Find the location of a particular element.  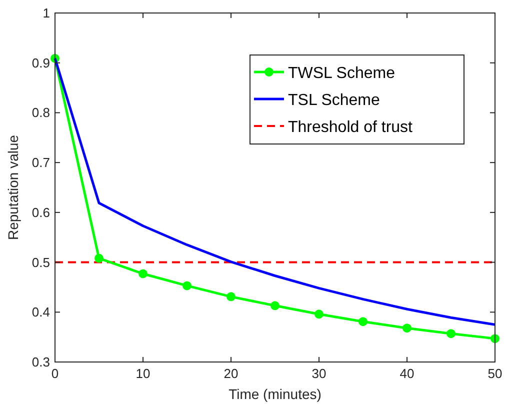

y-tick-label: 0.9 is located at coordinates (41, 62).